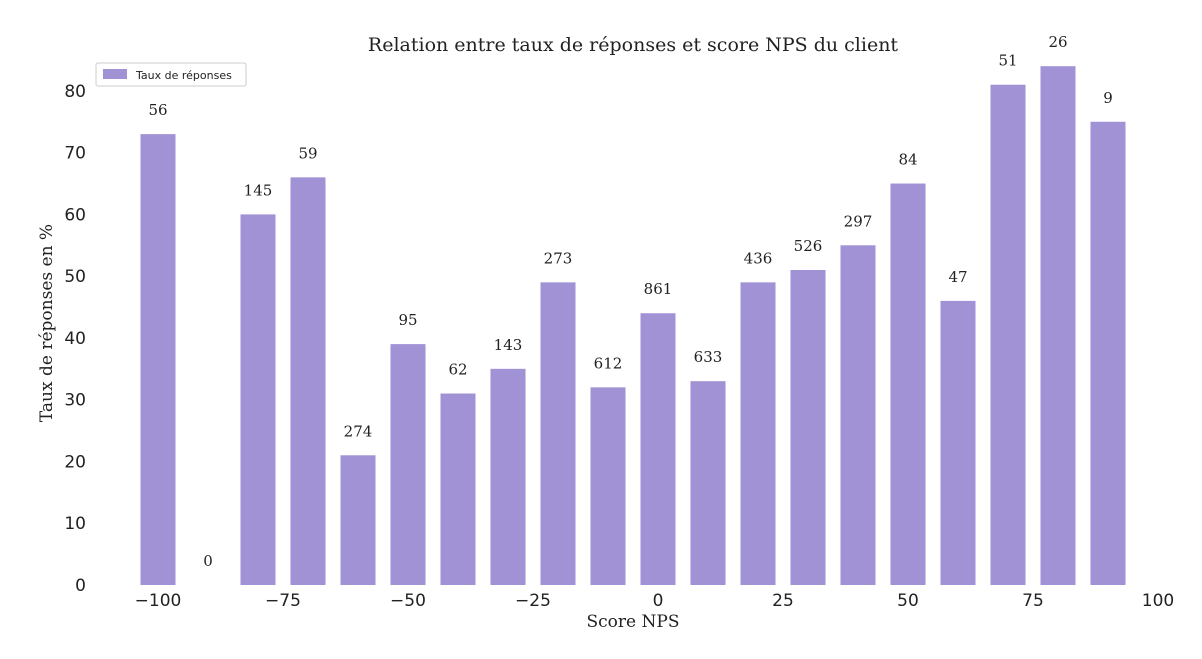 The height and width of the screenshot is (659, 1202). Describe the element at coordinates (957, 277) in the screenshot. I see `bar-count-label: 47` at that location.